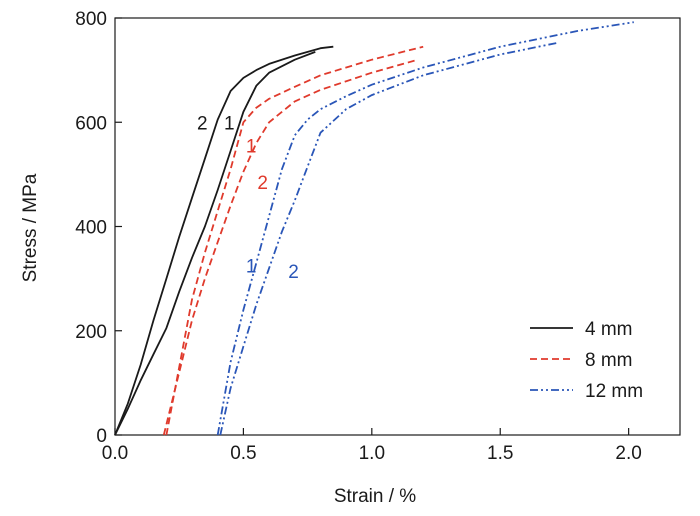 The image size is (700, 516). What do you see at coordinates (91, 123) in the screenshot?
I see `y-tick-label: 600` at bounding box center [91, 123].